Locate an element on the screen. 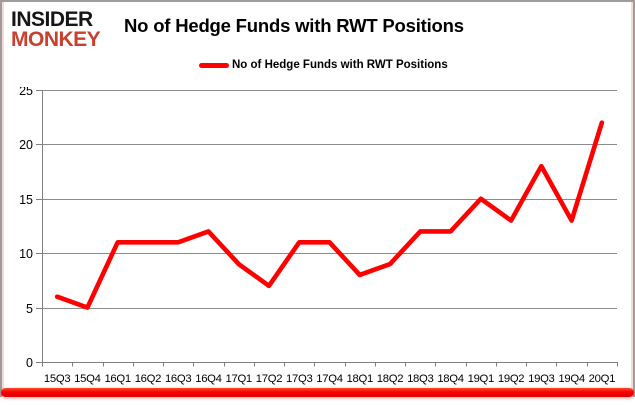  x-tick-label: 18Q3 is located at coordinates (420, 379).